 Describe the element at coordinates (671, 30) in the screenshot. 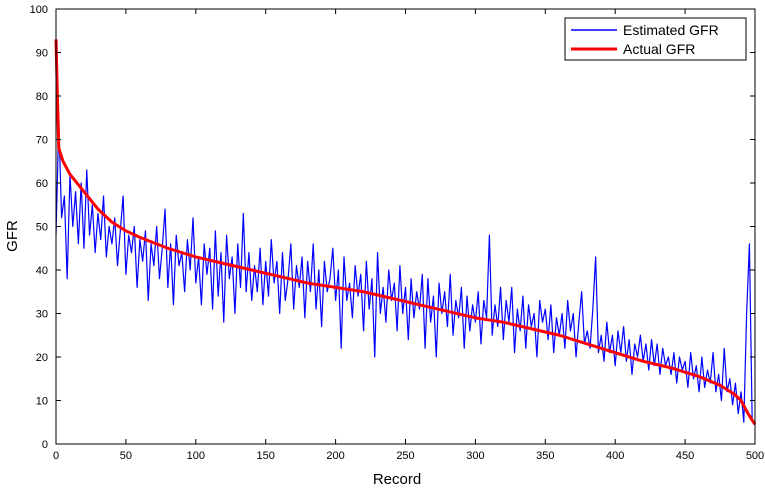

I see `legend-label-estimated: Estimated GFR` at that location.